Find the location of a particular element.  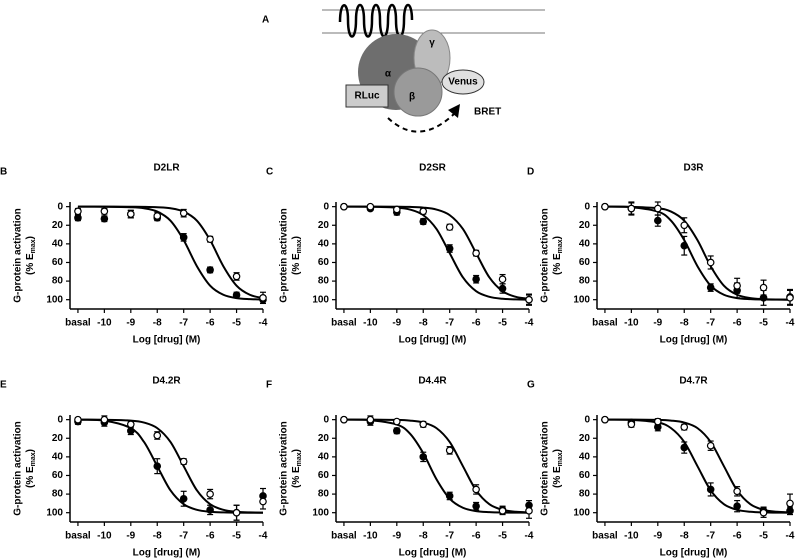

panel-label: F is located at coordinates (269, 385).